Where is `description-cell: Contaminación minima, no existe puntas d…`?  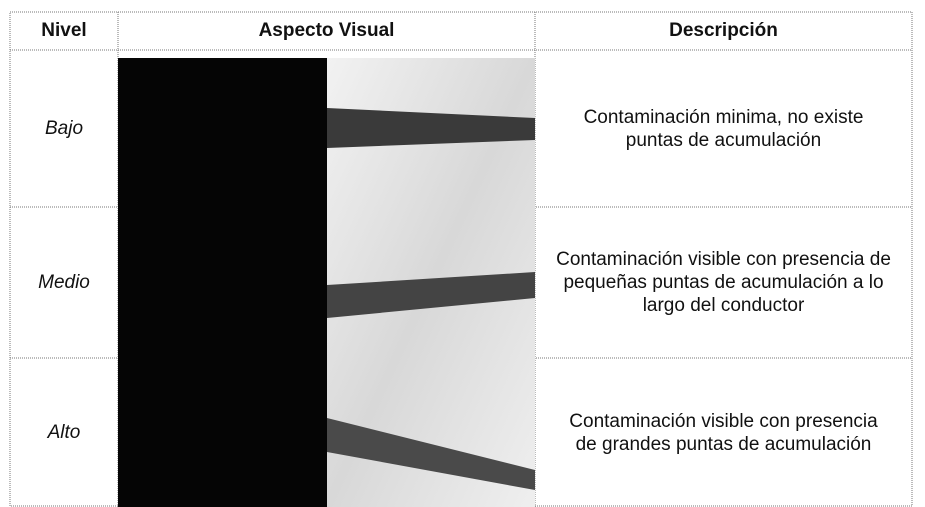 description-cell: Contaminación minima, no existe puntas d… is located at coordinates (723, 128).